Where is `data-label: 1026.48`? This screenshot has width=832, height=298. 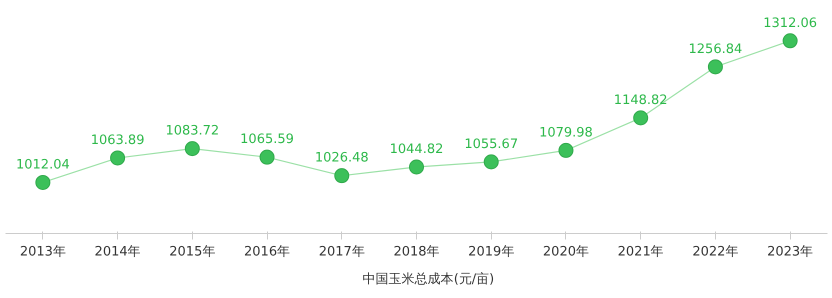
data-label: 1026.48 is located at coordinates (341, 158).